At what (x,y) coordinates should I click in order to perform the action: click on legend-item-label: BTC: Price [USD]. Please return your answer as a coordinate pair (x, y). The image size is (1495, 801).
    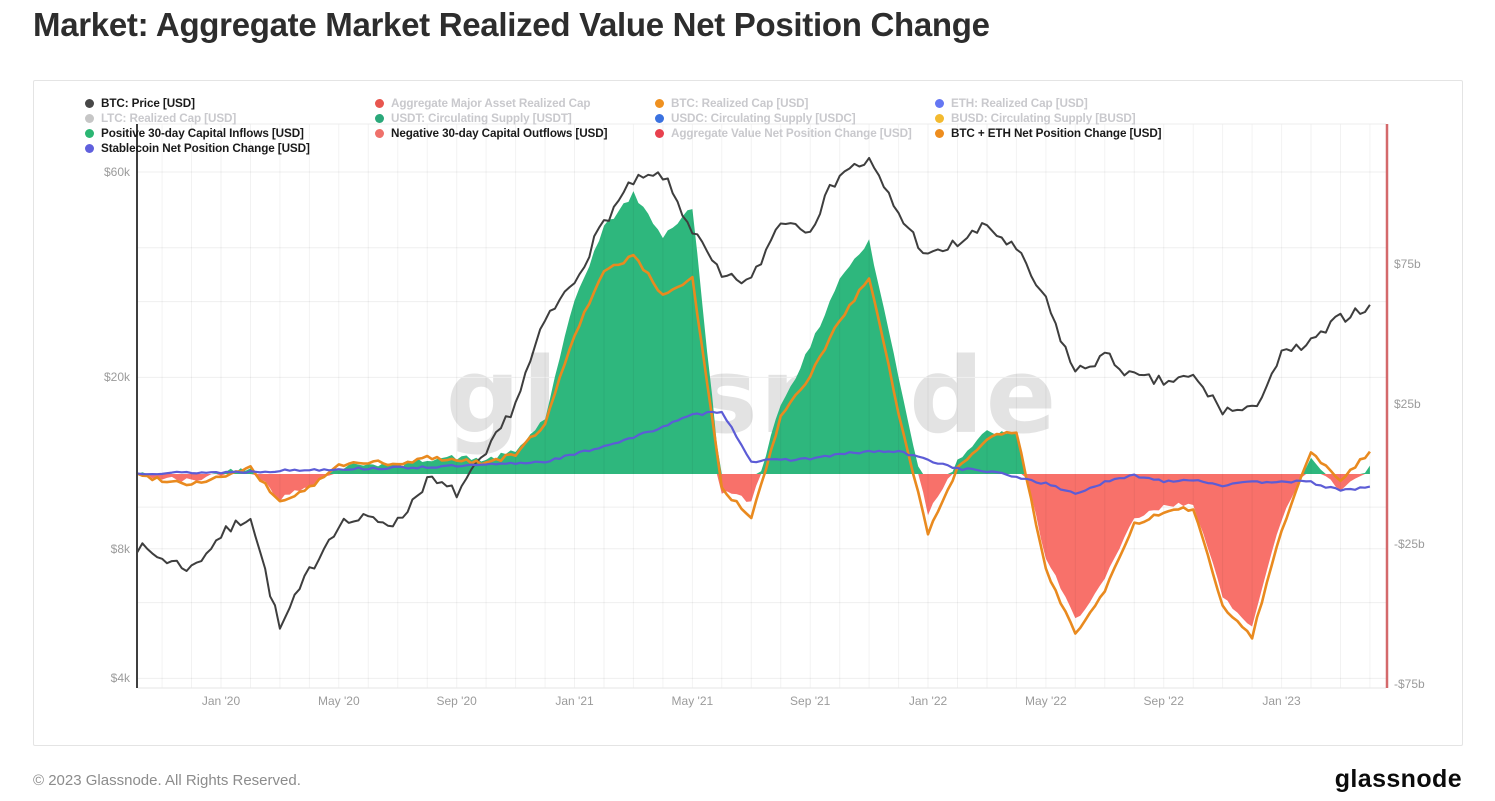
    Looking at the image, I should click on (148, 103).